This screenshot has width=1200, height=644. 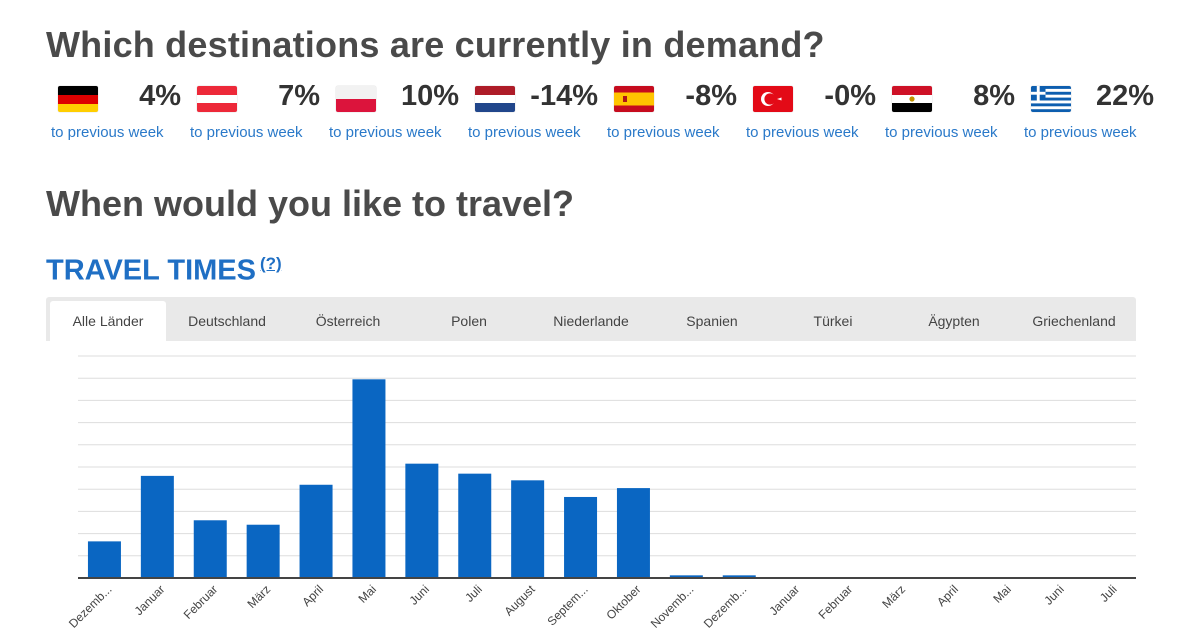 What do you see at coordinates (254, 113) in the screenshot?
I see `country-austria: 7% to previous week` at bounding box center [254, 113].